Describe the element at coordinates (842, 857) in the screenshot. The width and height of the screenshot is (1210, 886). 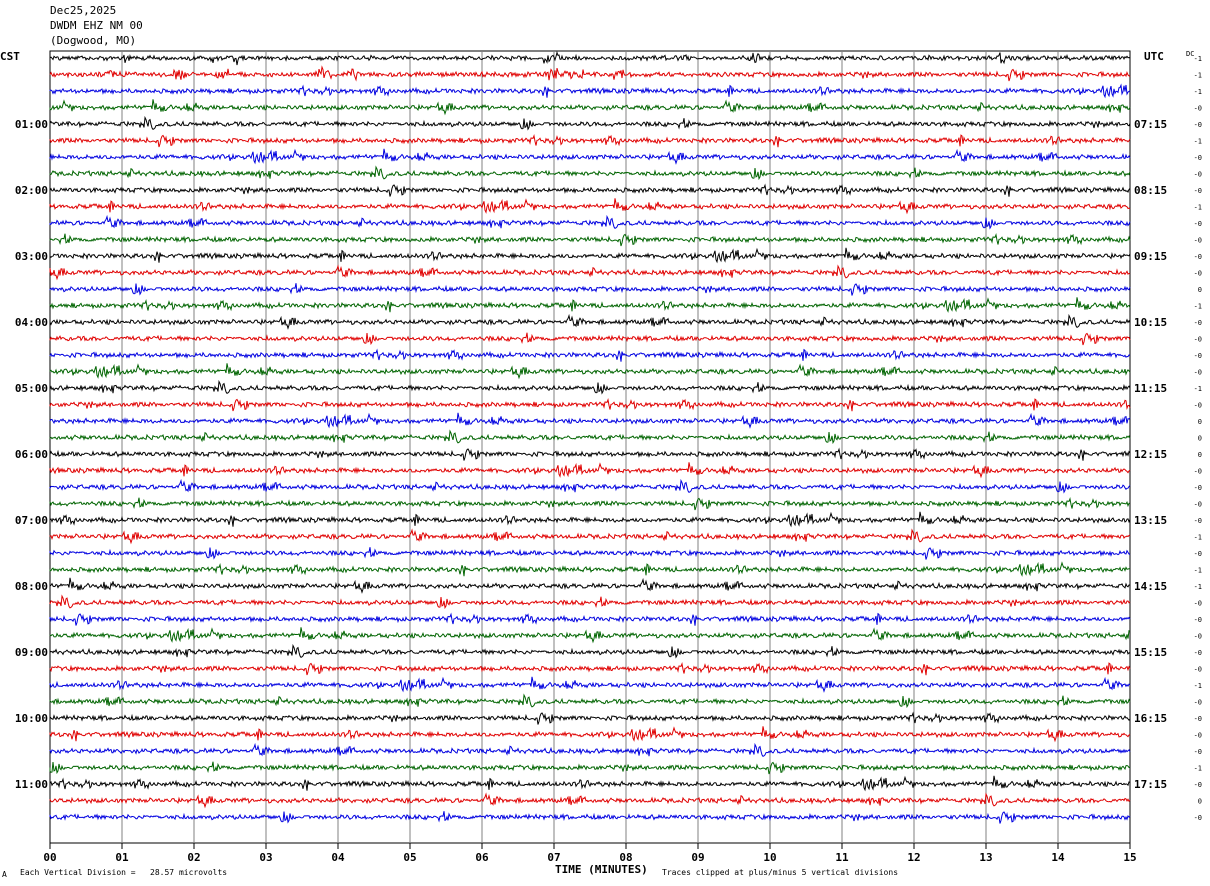
I see `x-tick-label: 11` at that location.